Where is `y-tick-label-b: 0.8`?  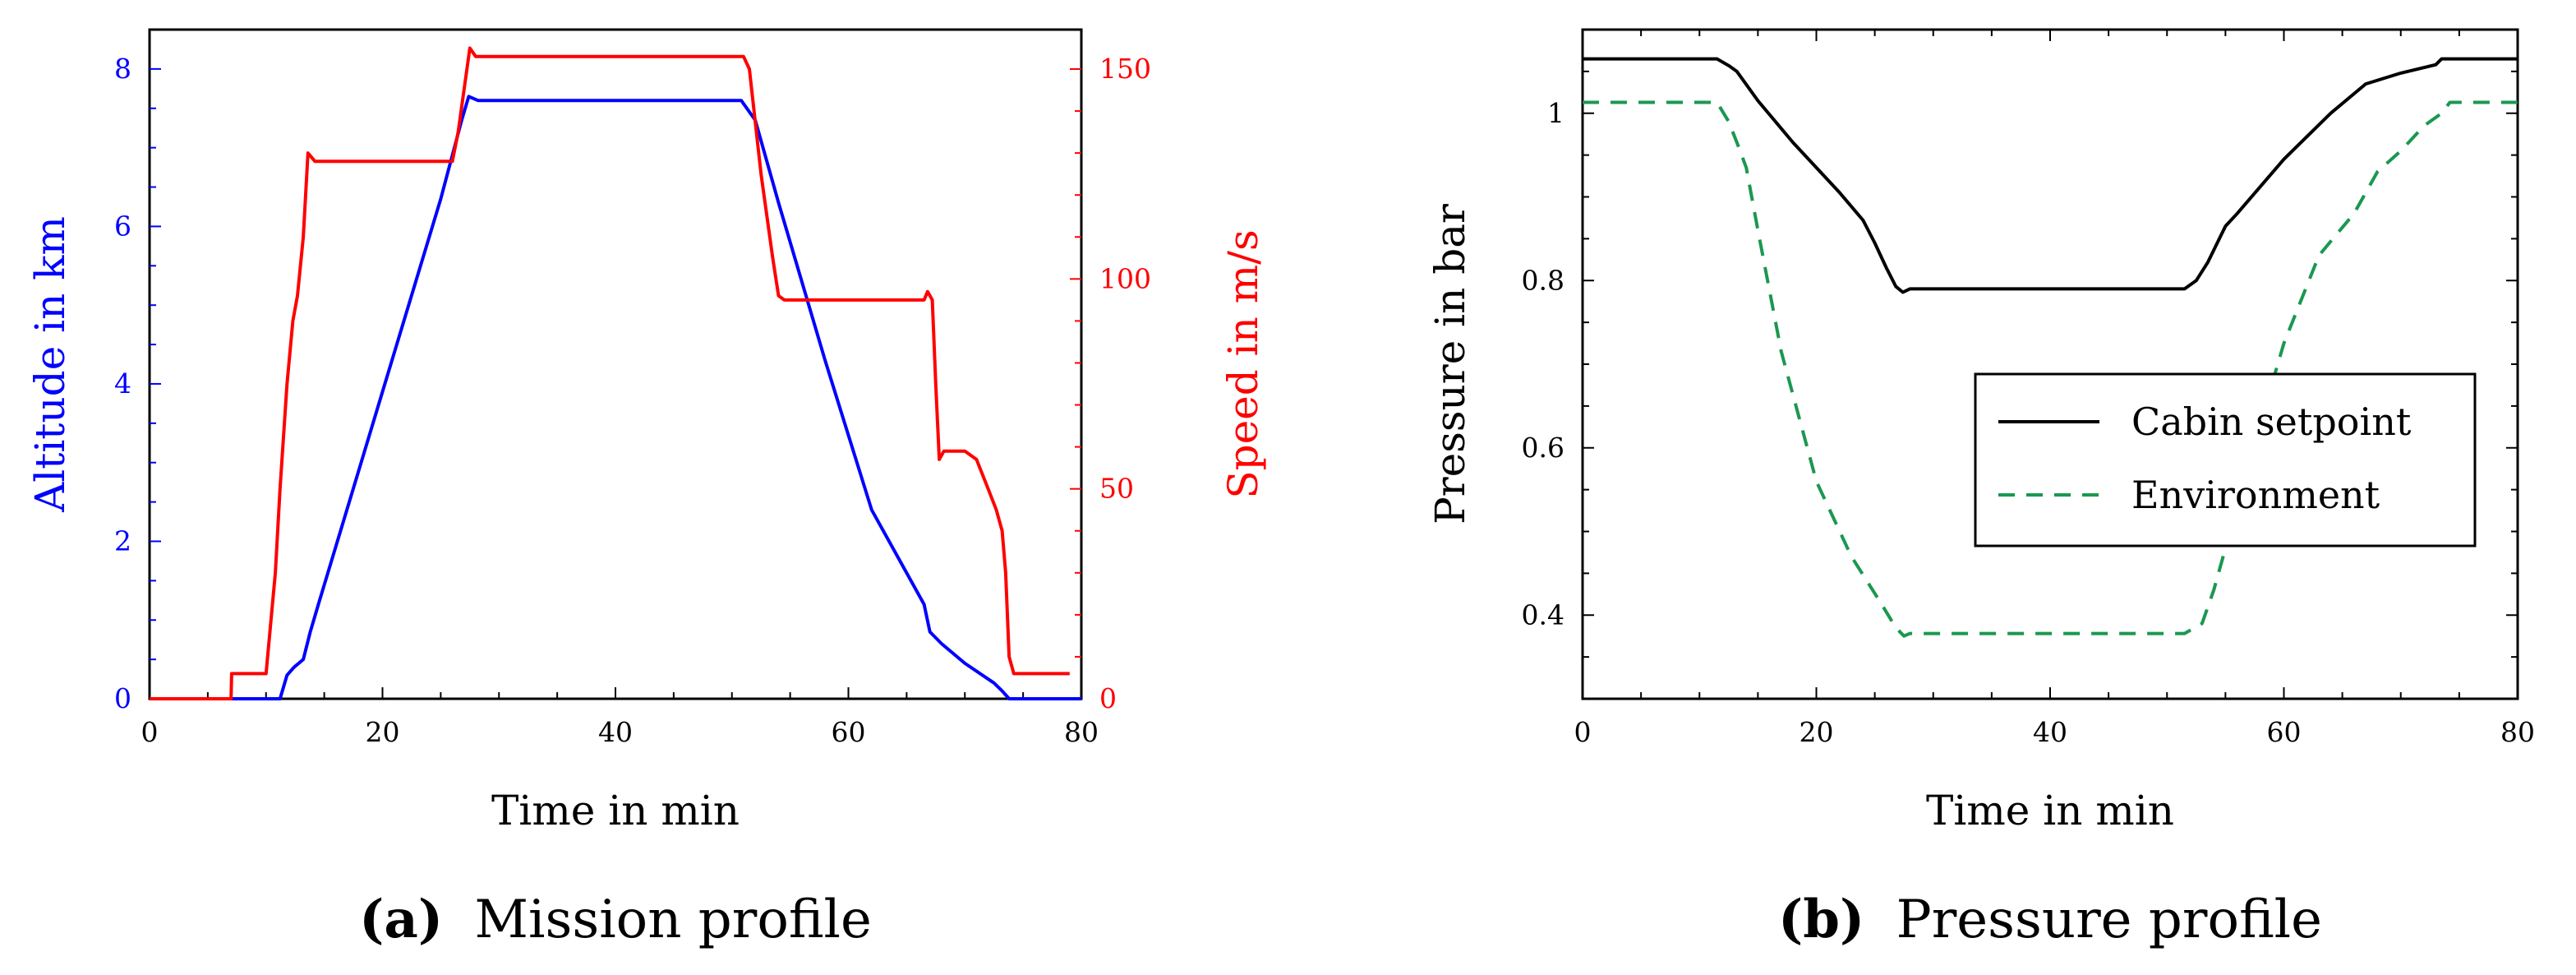
y-tick-label-b: 0.8 is located at coordinates (1543, 280).